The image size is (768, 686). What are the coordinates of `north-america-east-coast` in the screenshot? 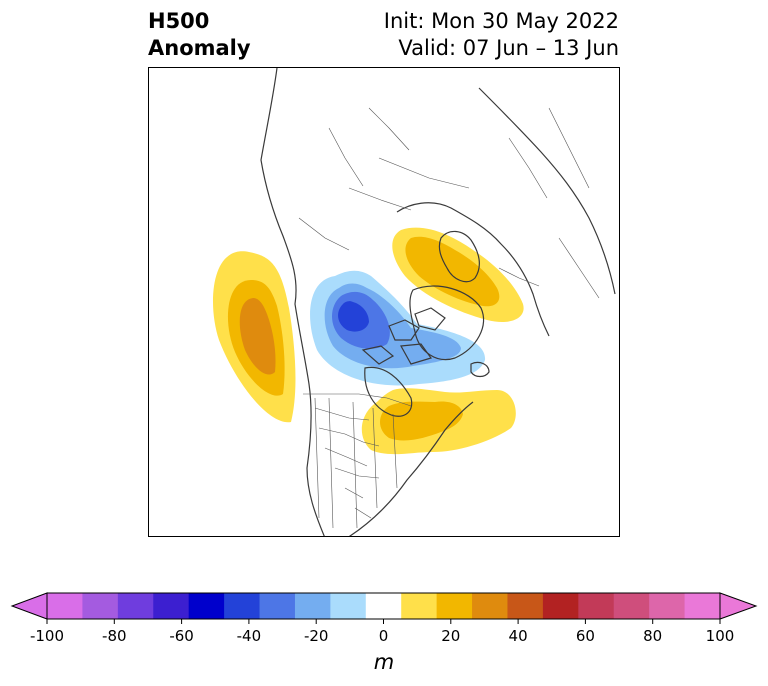 It's located at (411, 468).